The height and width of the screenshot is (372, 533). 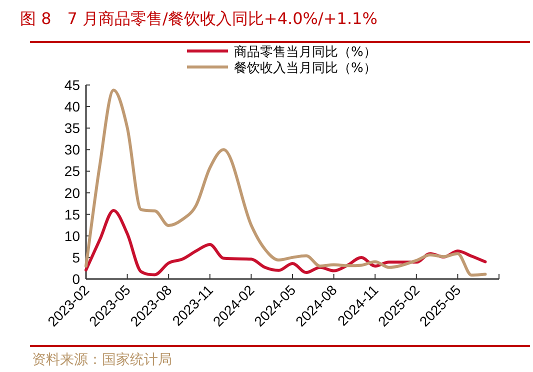 I want to click on y-tick-label: 25, so click(x=72, y=171).